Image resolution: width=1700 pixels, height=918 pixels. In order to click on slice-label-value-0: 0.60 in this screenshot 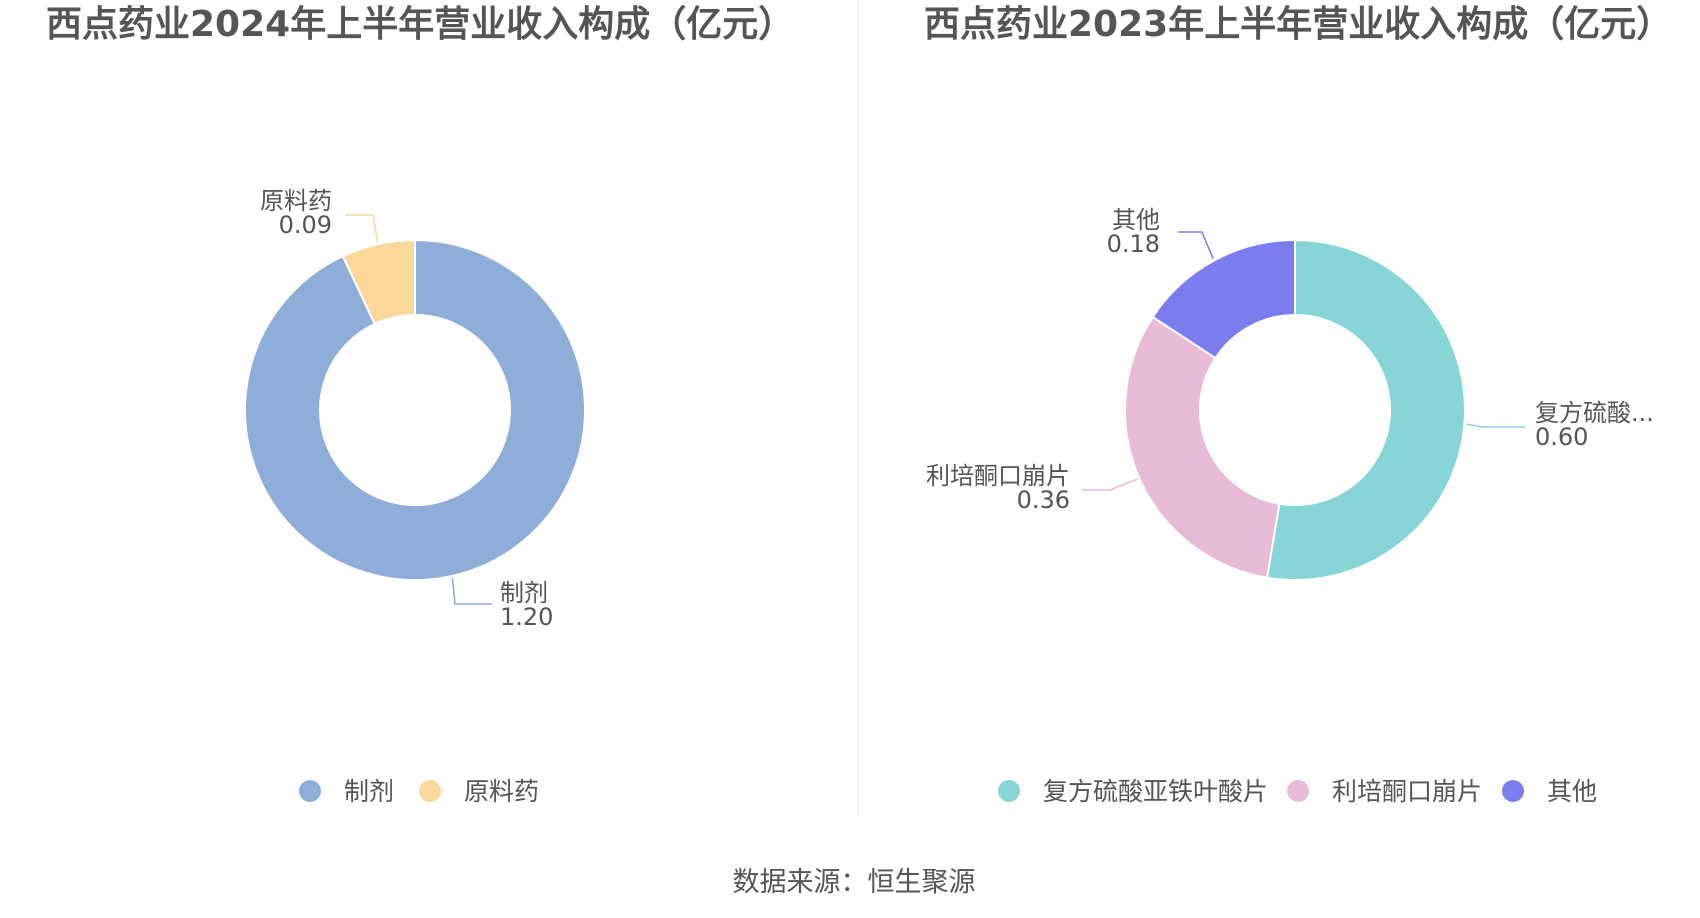, I will do `click(1561, 437)`.